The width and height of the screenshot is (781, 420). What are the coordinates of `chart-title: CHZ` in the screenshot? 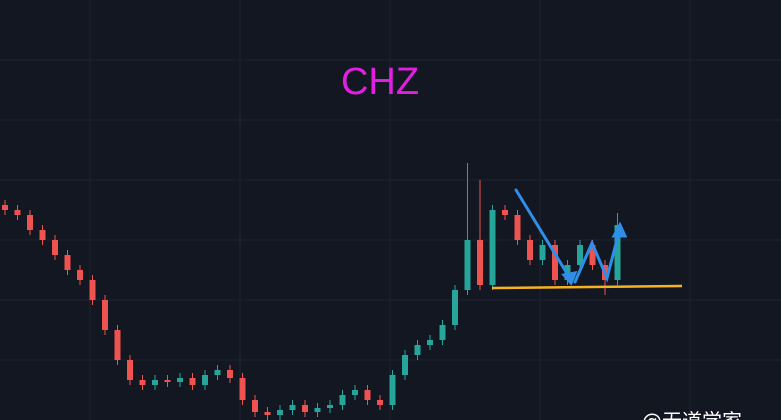 It's located at (380, 82).